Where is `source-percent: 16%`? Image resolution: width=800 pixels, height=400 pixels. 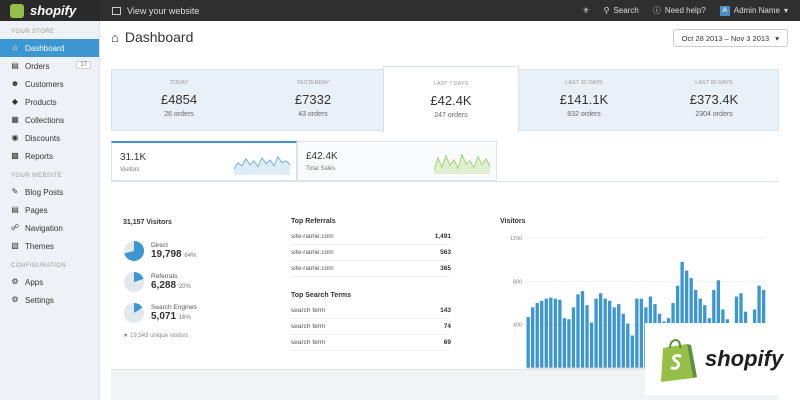
source-percent: 16% is located at coordinates (184, 318).